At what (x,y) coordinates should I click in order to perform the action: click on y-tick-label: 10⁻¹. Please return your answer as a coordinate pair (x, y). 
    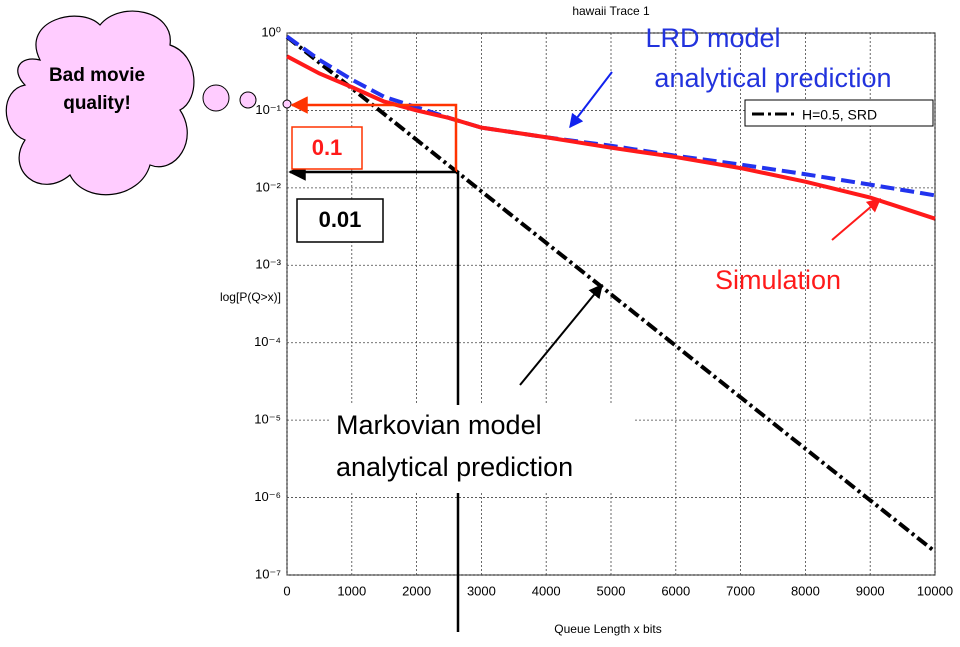
    Looking at the image, I should click on (268, 109).